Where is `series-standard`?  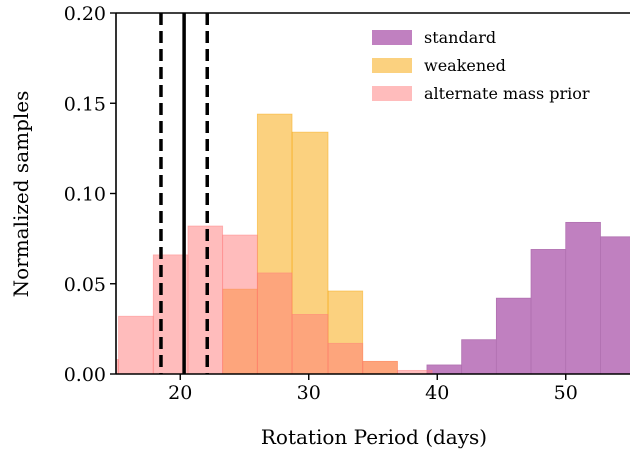
series-standard is located at coordinates (528, 297).